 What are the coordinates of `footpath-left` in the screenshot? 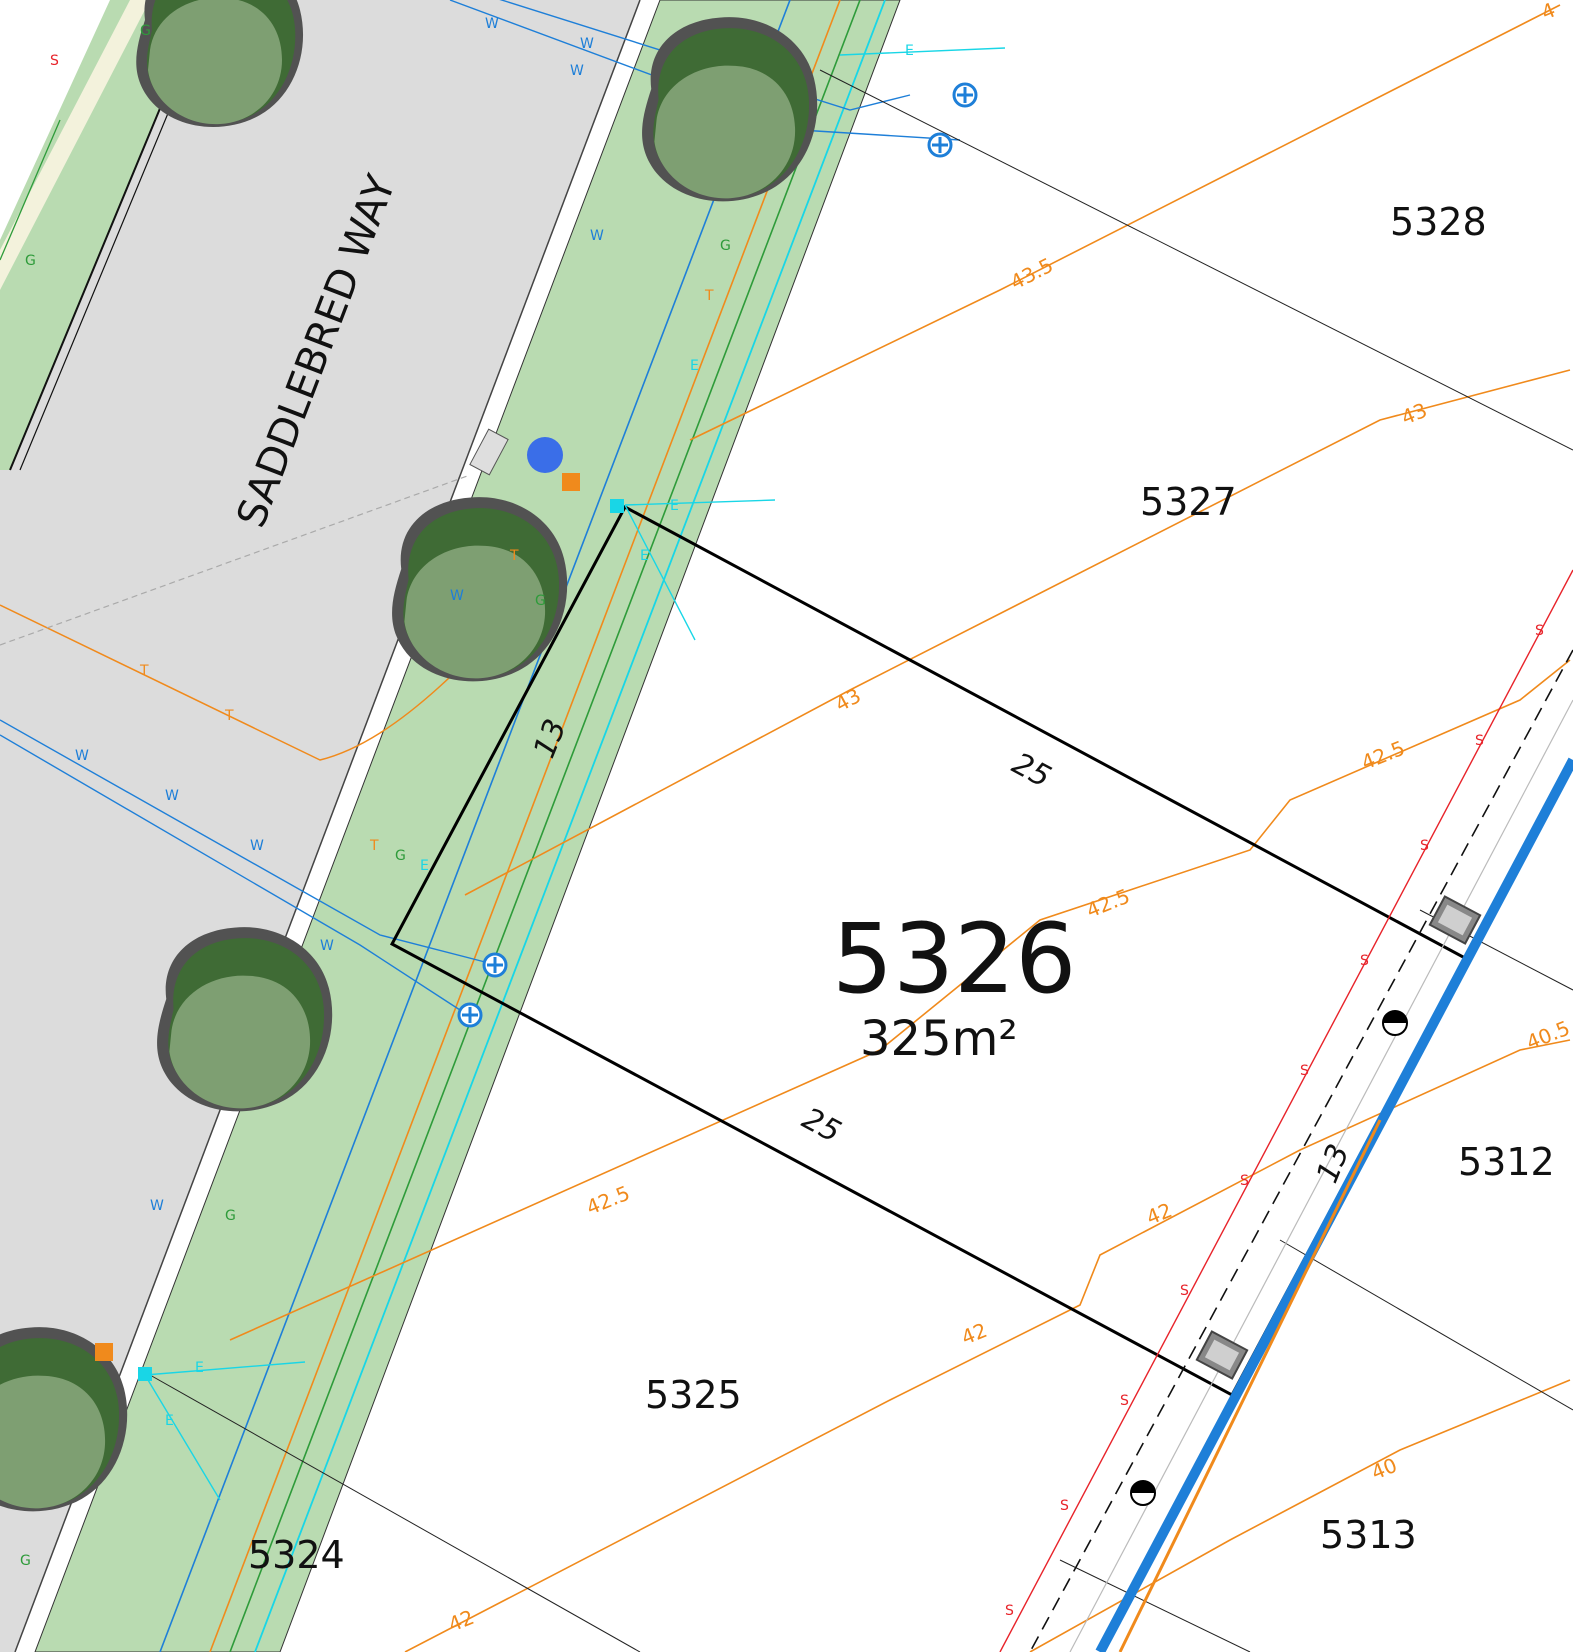 It's located at (75, 145).